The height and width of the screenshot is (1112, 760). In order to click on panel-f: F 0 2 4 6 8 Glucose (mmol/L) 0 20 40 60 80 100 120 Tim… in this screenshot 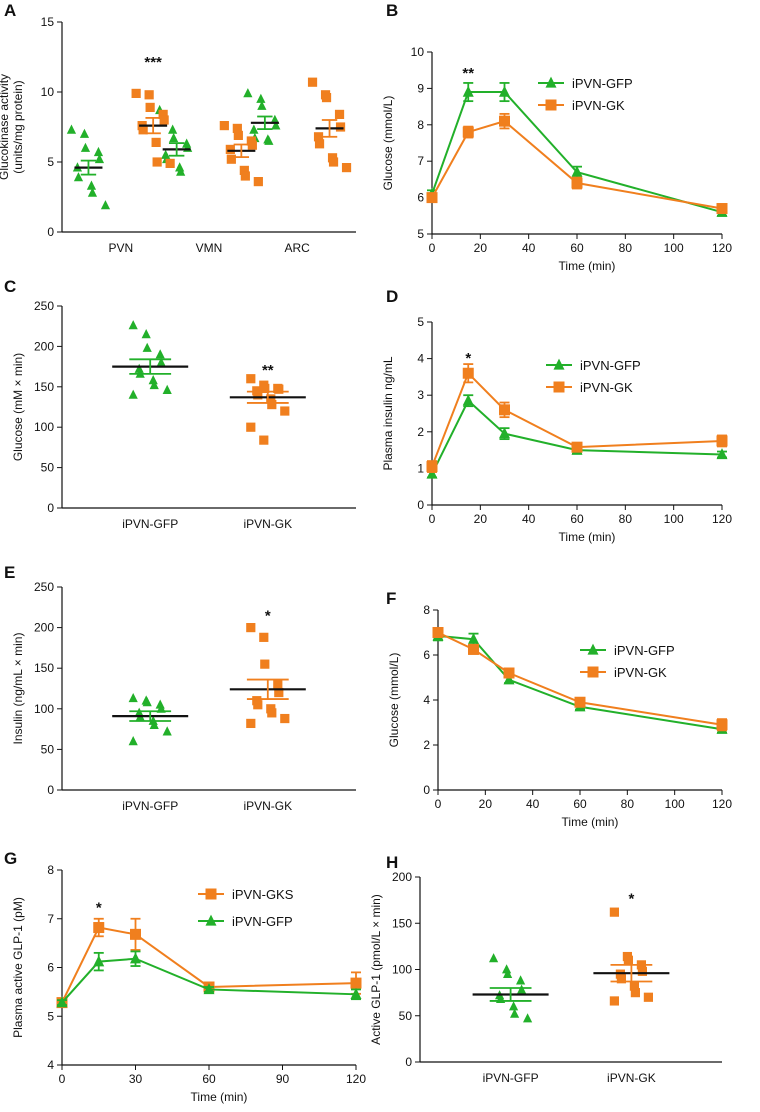, I will do `click(559, 709)`.